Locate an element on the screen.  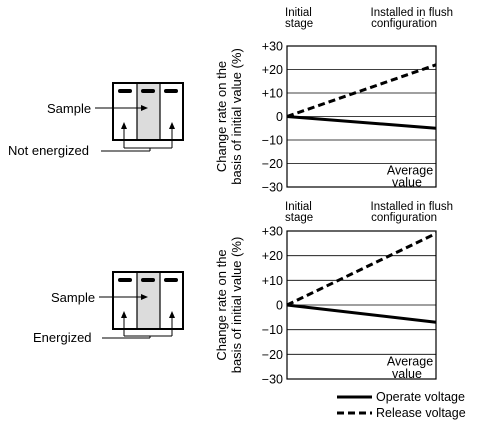
state-label: Energized is located at coordinates (62, 337).